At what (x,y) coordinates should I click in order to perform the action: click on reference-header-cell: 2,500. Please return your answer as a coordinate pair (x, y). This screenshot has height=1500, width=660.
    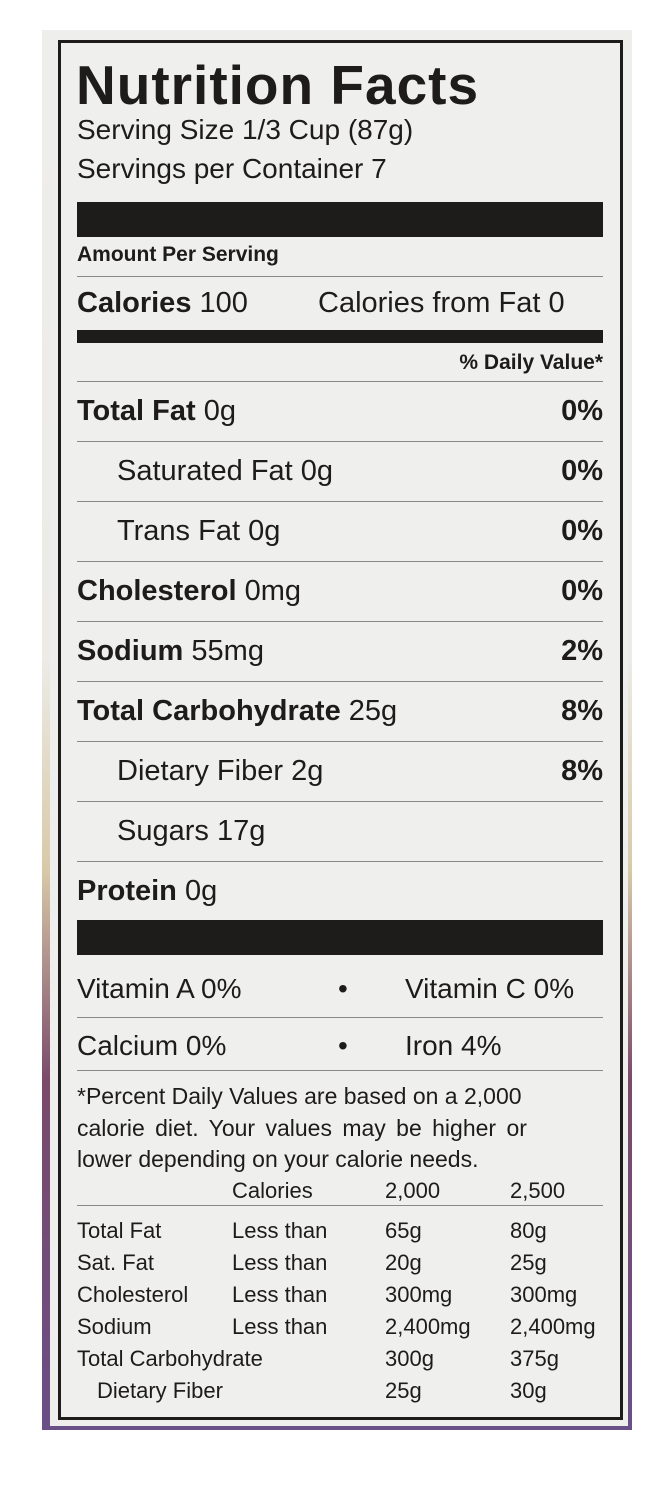
    Looking at the image, I should click on (538, 1190).